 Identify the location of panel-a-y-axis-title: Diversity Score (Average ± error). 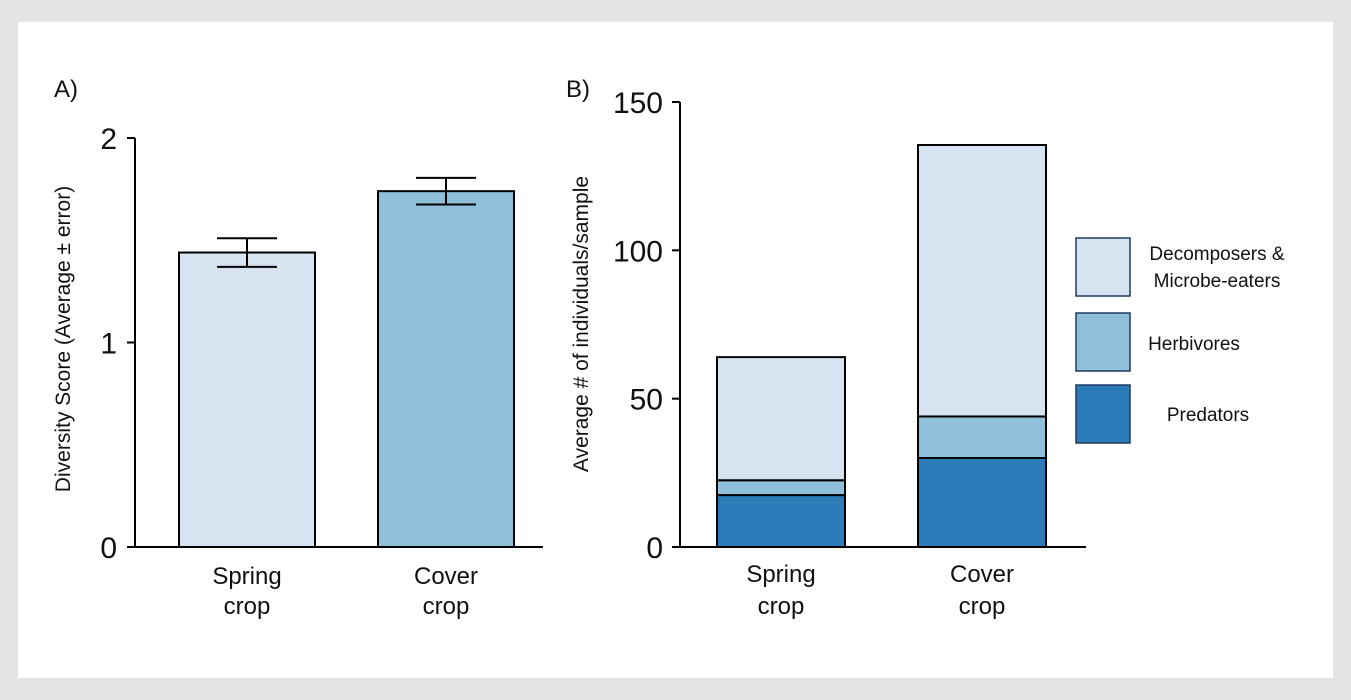
(63, 339).